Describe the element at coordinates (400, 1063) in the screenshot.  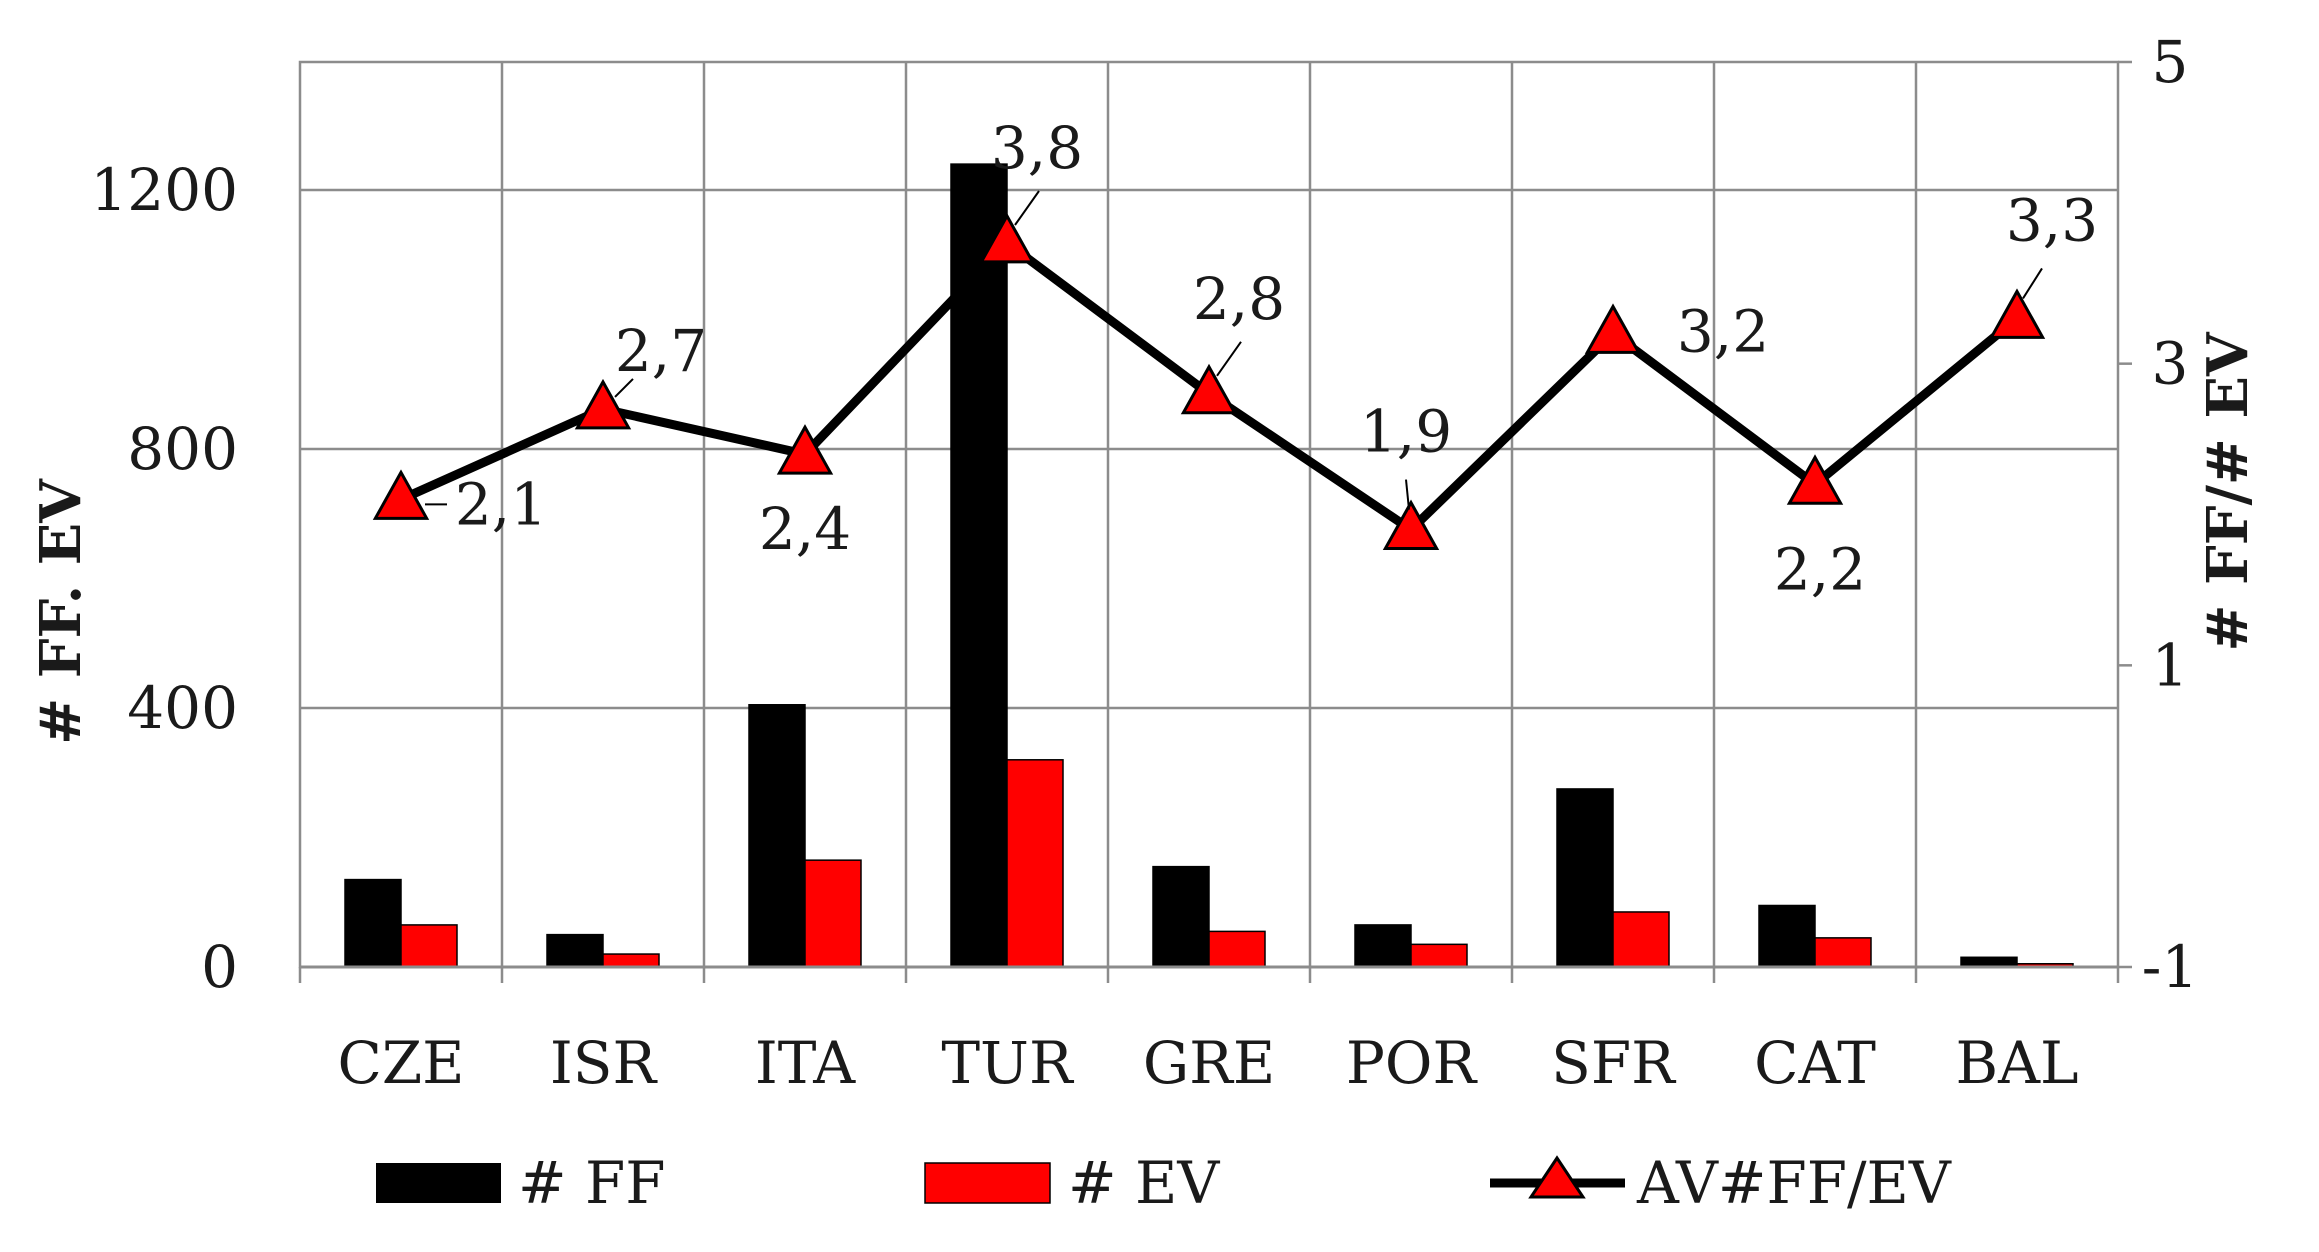
I see `x-tick-label-cze: CZE` at that location.